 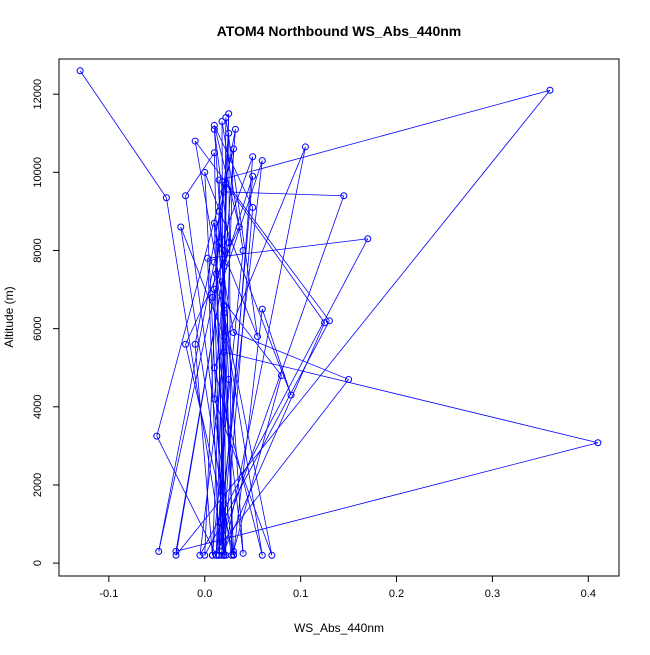 What do you see at coordinates (396, 594) in the screenshot?
I see `x-tick-label: 0.2` at bounding box center [396, 594].